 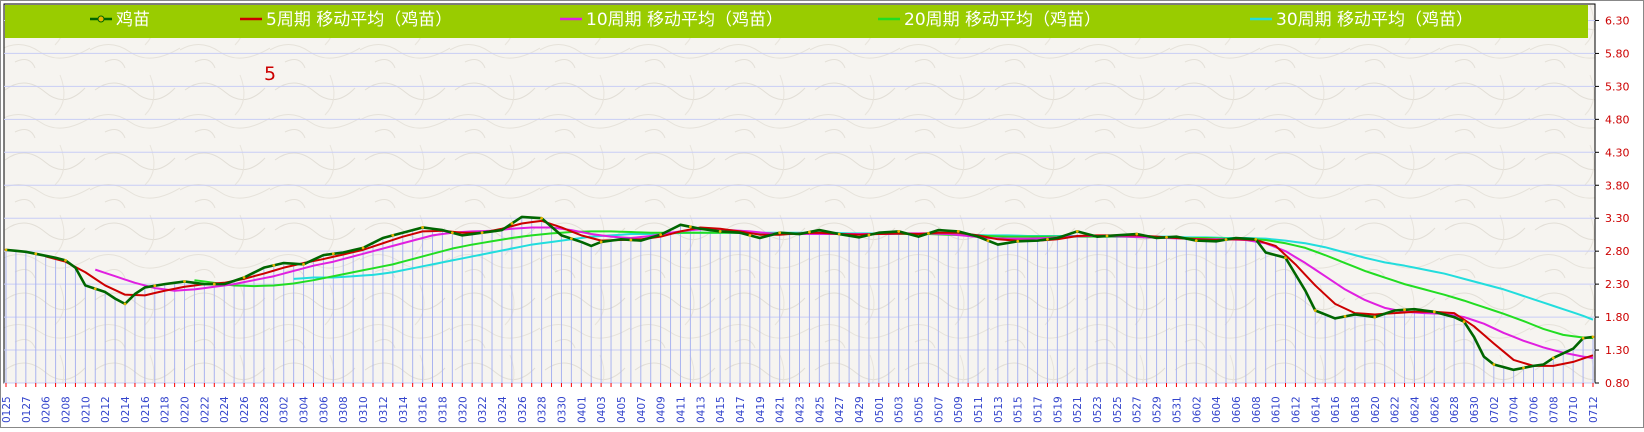 What do you see at coordinates (305, 409) in the screenshot?
I see `x-tick-label: 0304` at bounding box center [305, 409].